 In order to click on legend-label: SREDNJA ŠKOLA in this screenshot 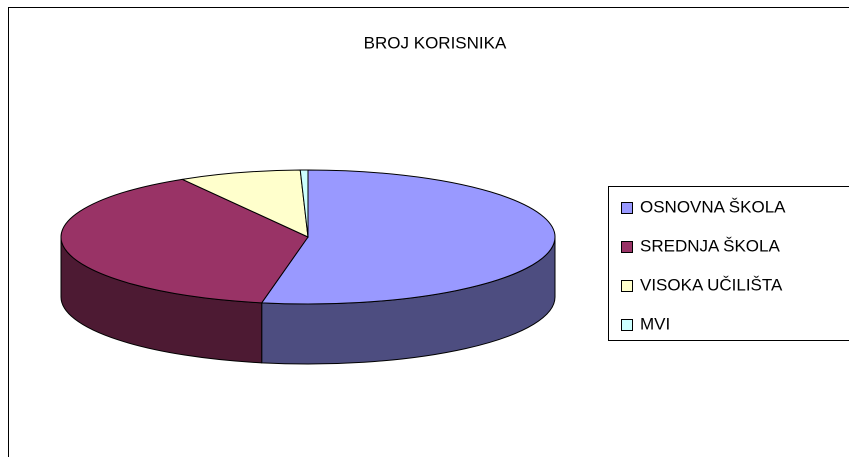, I will do `click(710, 245)`.